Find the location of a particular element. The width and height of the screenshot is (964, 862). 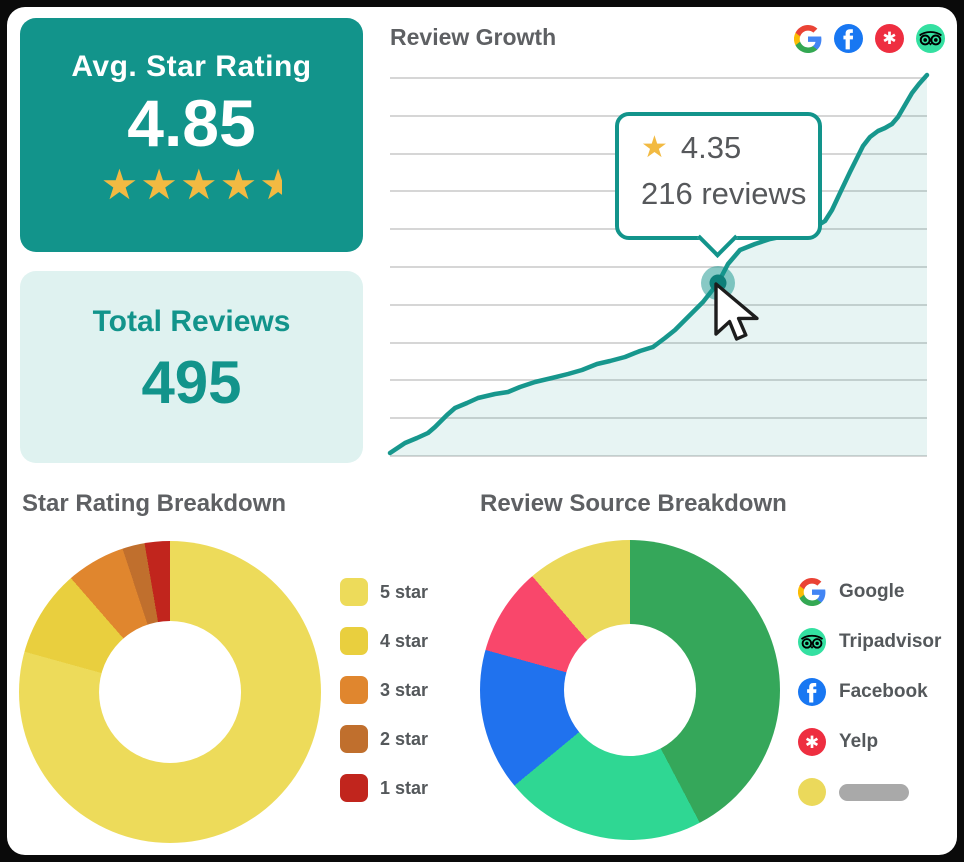

half-star-icon: ★ is located at coordinates (271, 185).